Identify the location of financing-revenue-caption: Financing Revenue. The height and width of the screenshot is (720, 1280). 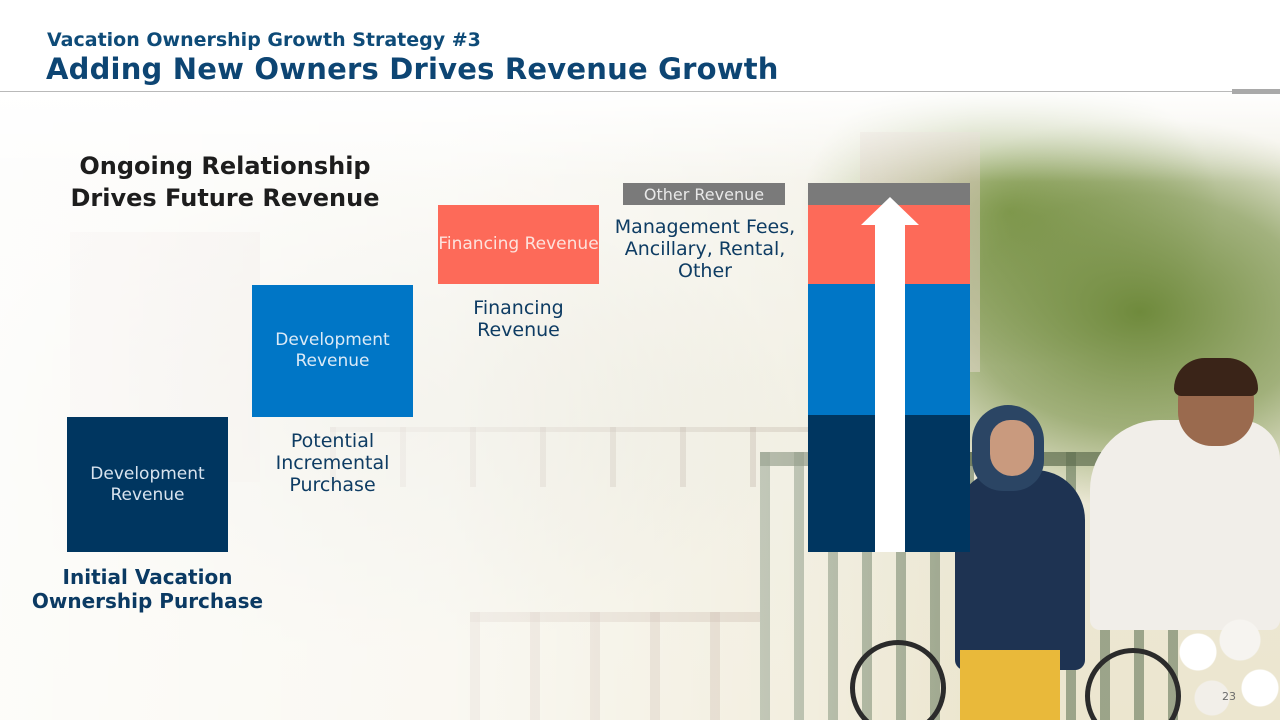
(518, 319).